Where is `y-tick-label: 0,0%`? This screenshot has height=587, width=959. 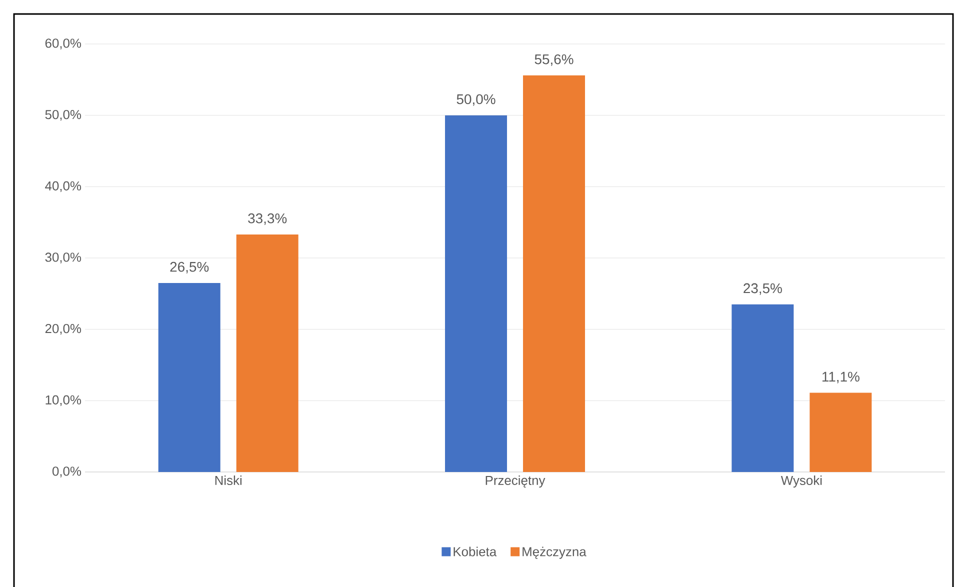
y-tick-label: 0,0% is located at coordinates (67, 472).